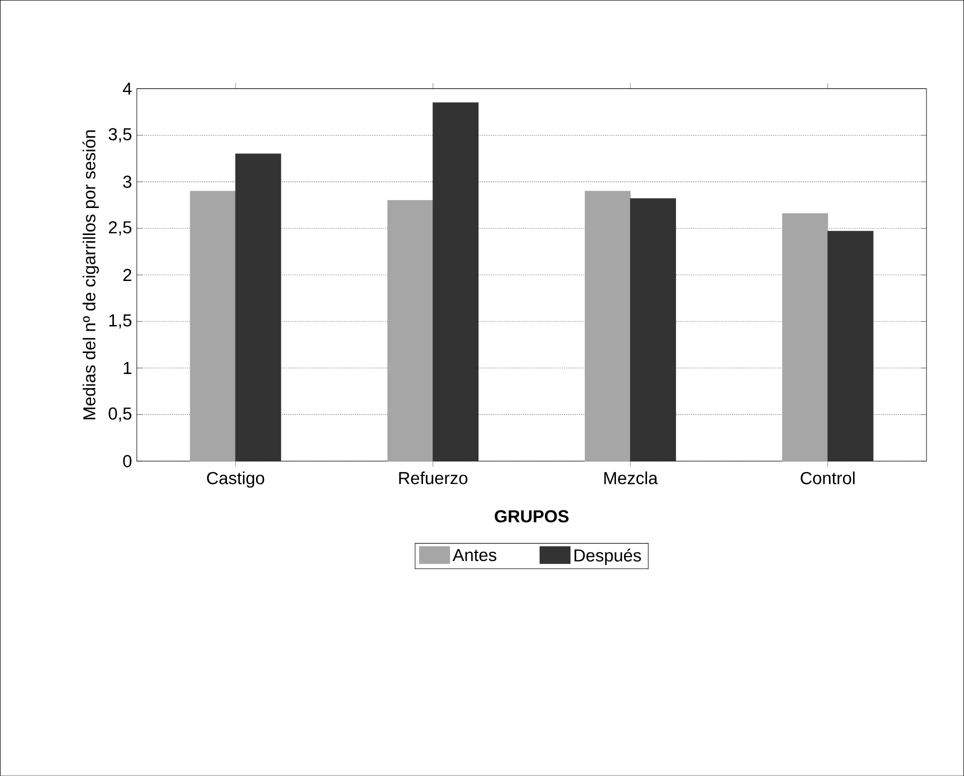 The height and width of the screenshot is (776, 964). What do you see at coordinates (474, 555) in the screenshot?
I see `legend-label: Antes` at bounding box center [474, 555].